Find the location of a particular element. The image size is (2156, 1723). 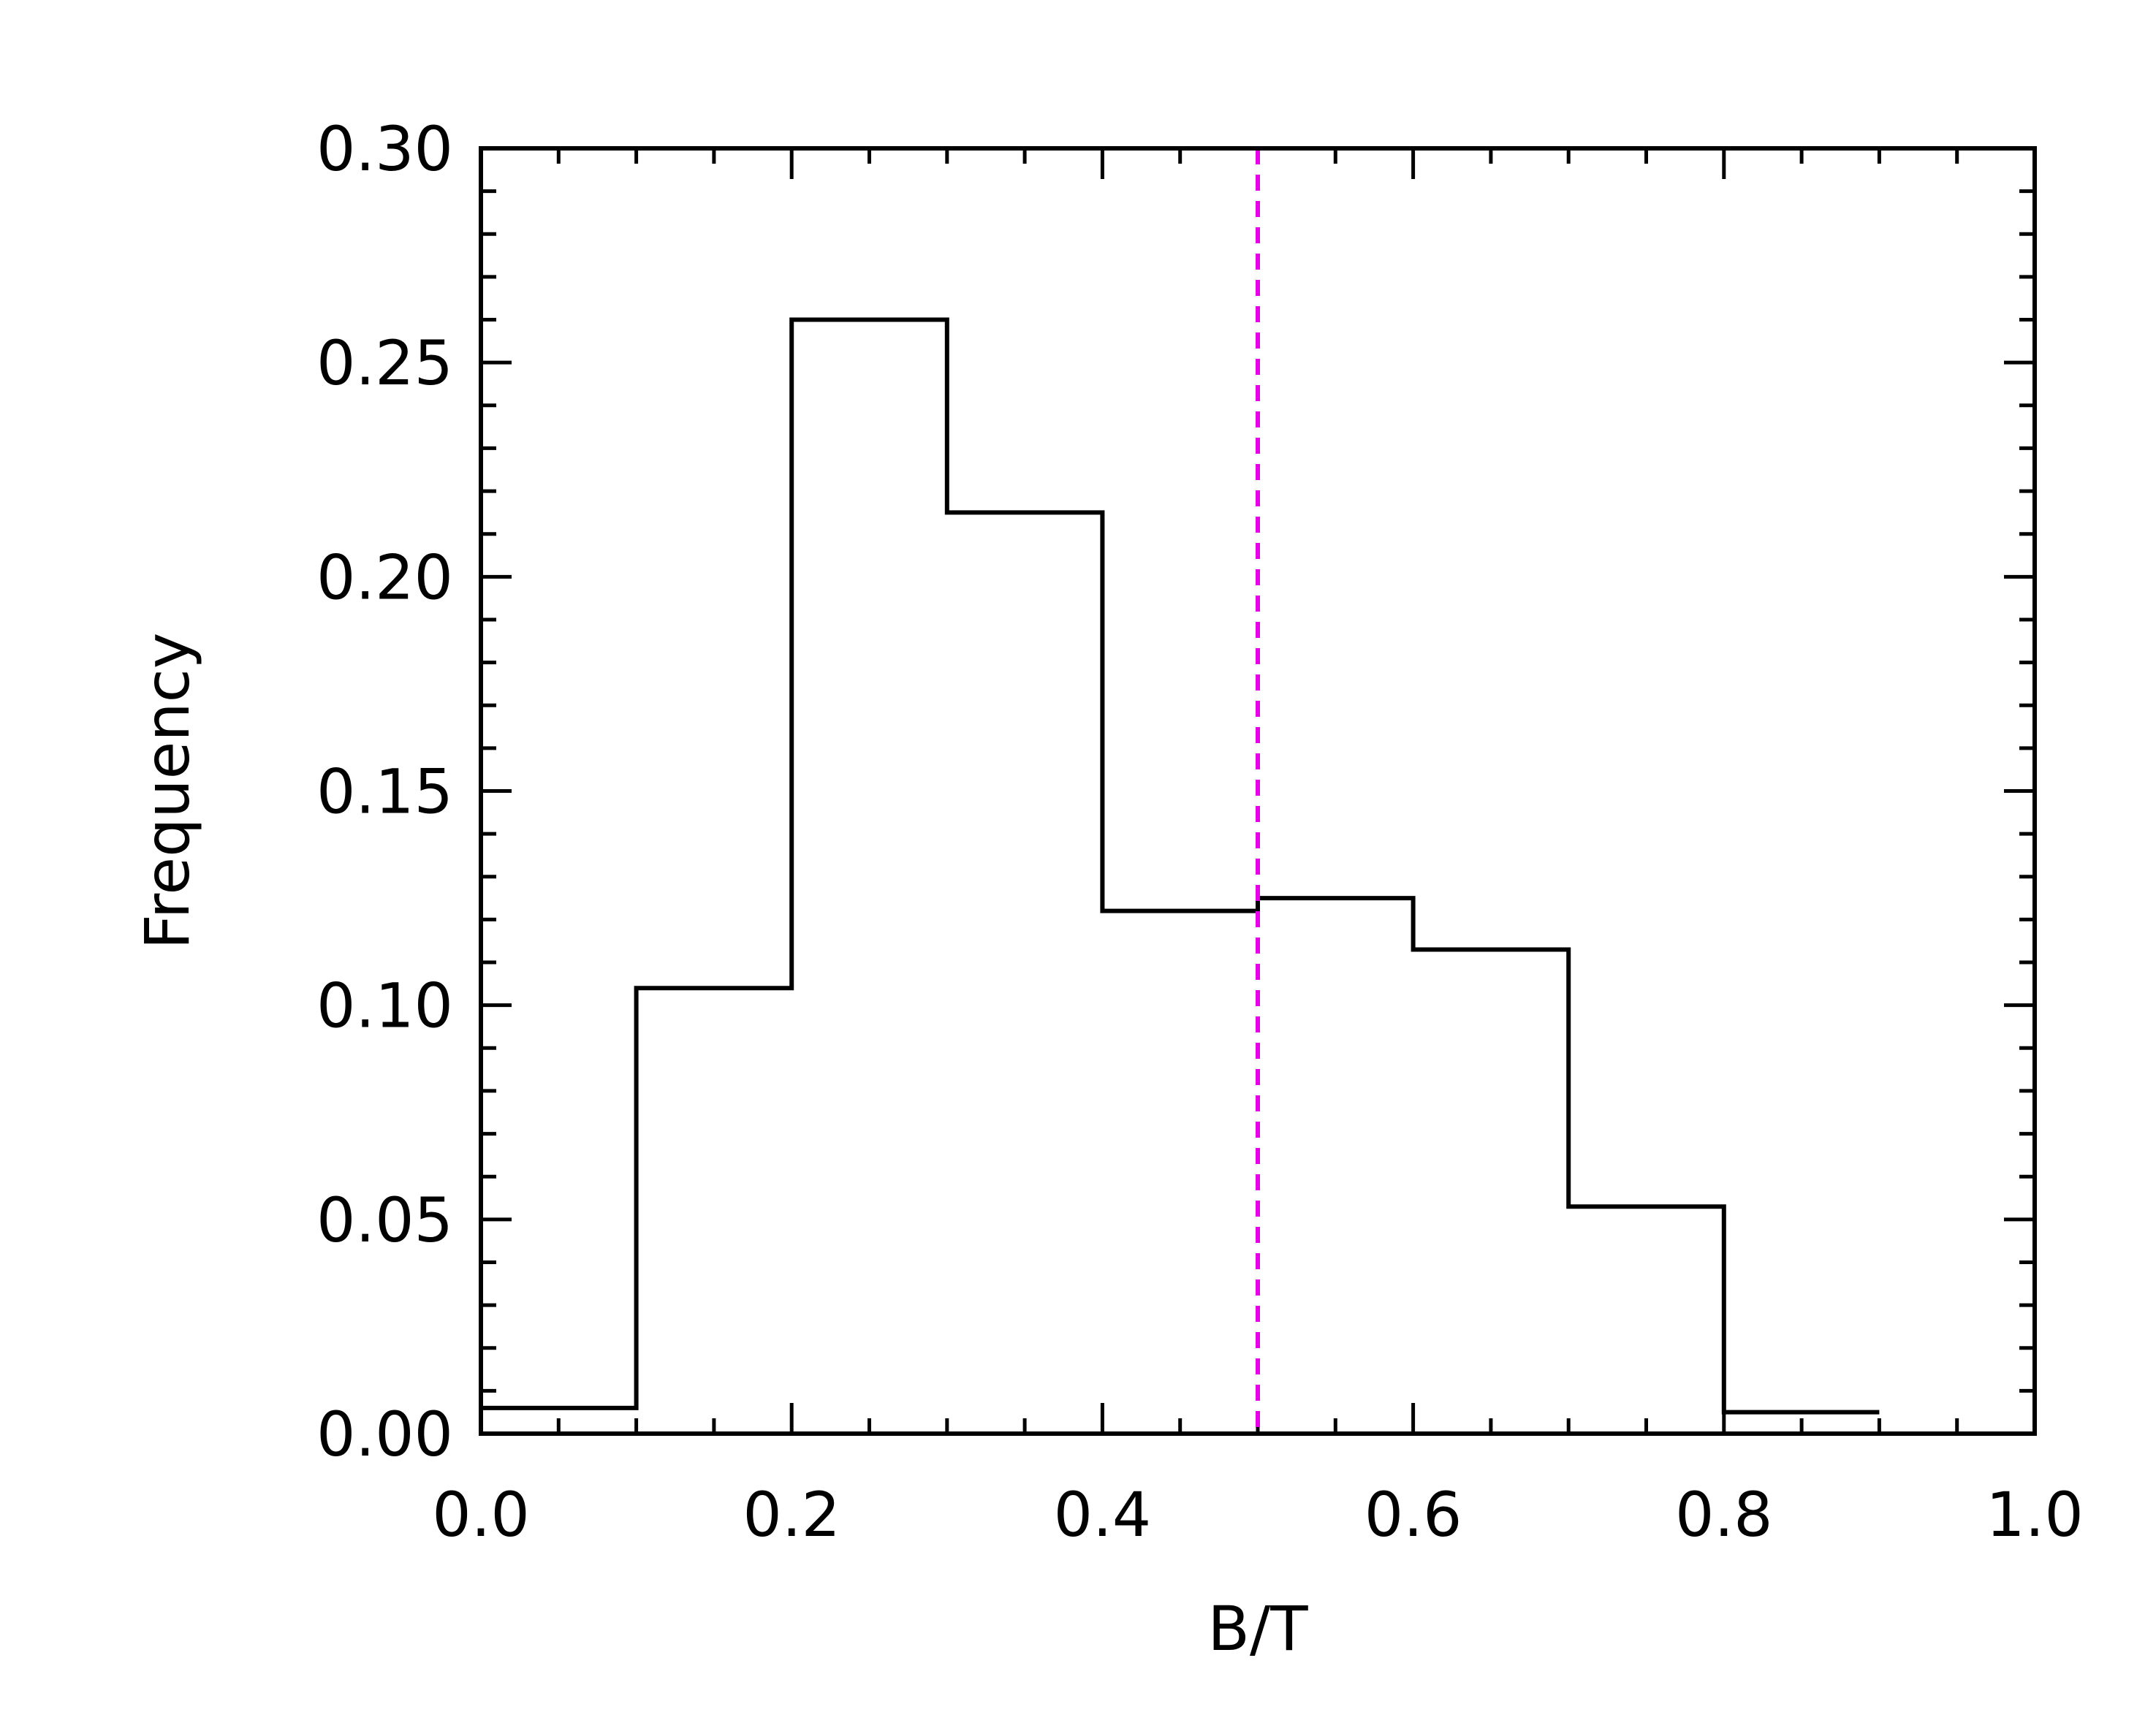

y-tick-label: 0.10 is located at coordinates (384, 1006).